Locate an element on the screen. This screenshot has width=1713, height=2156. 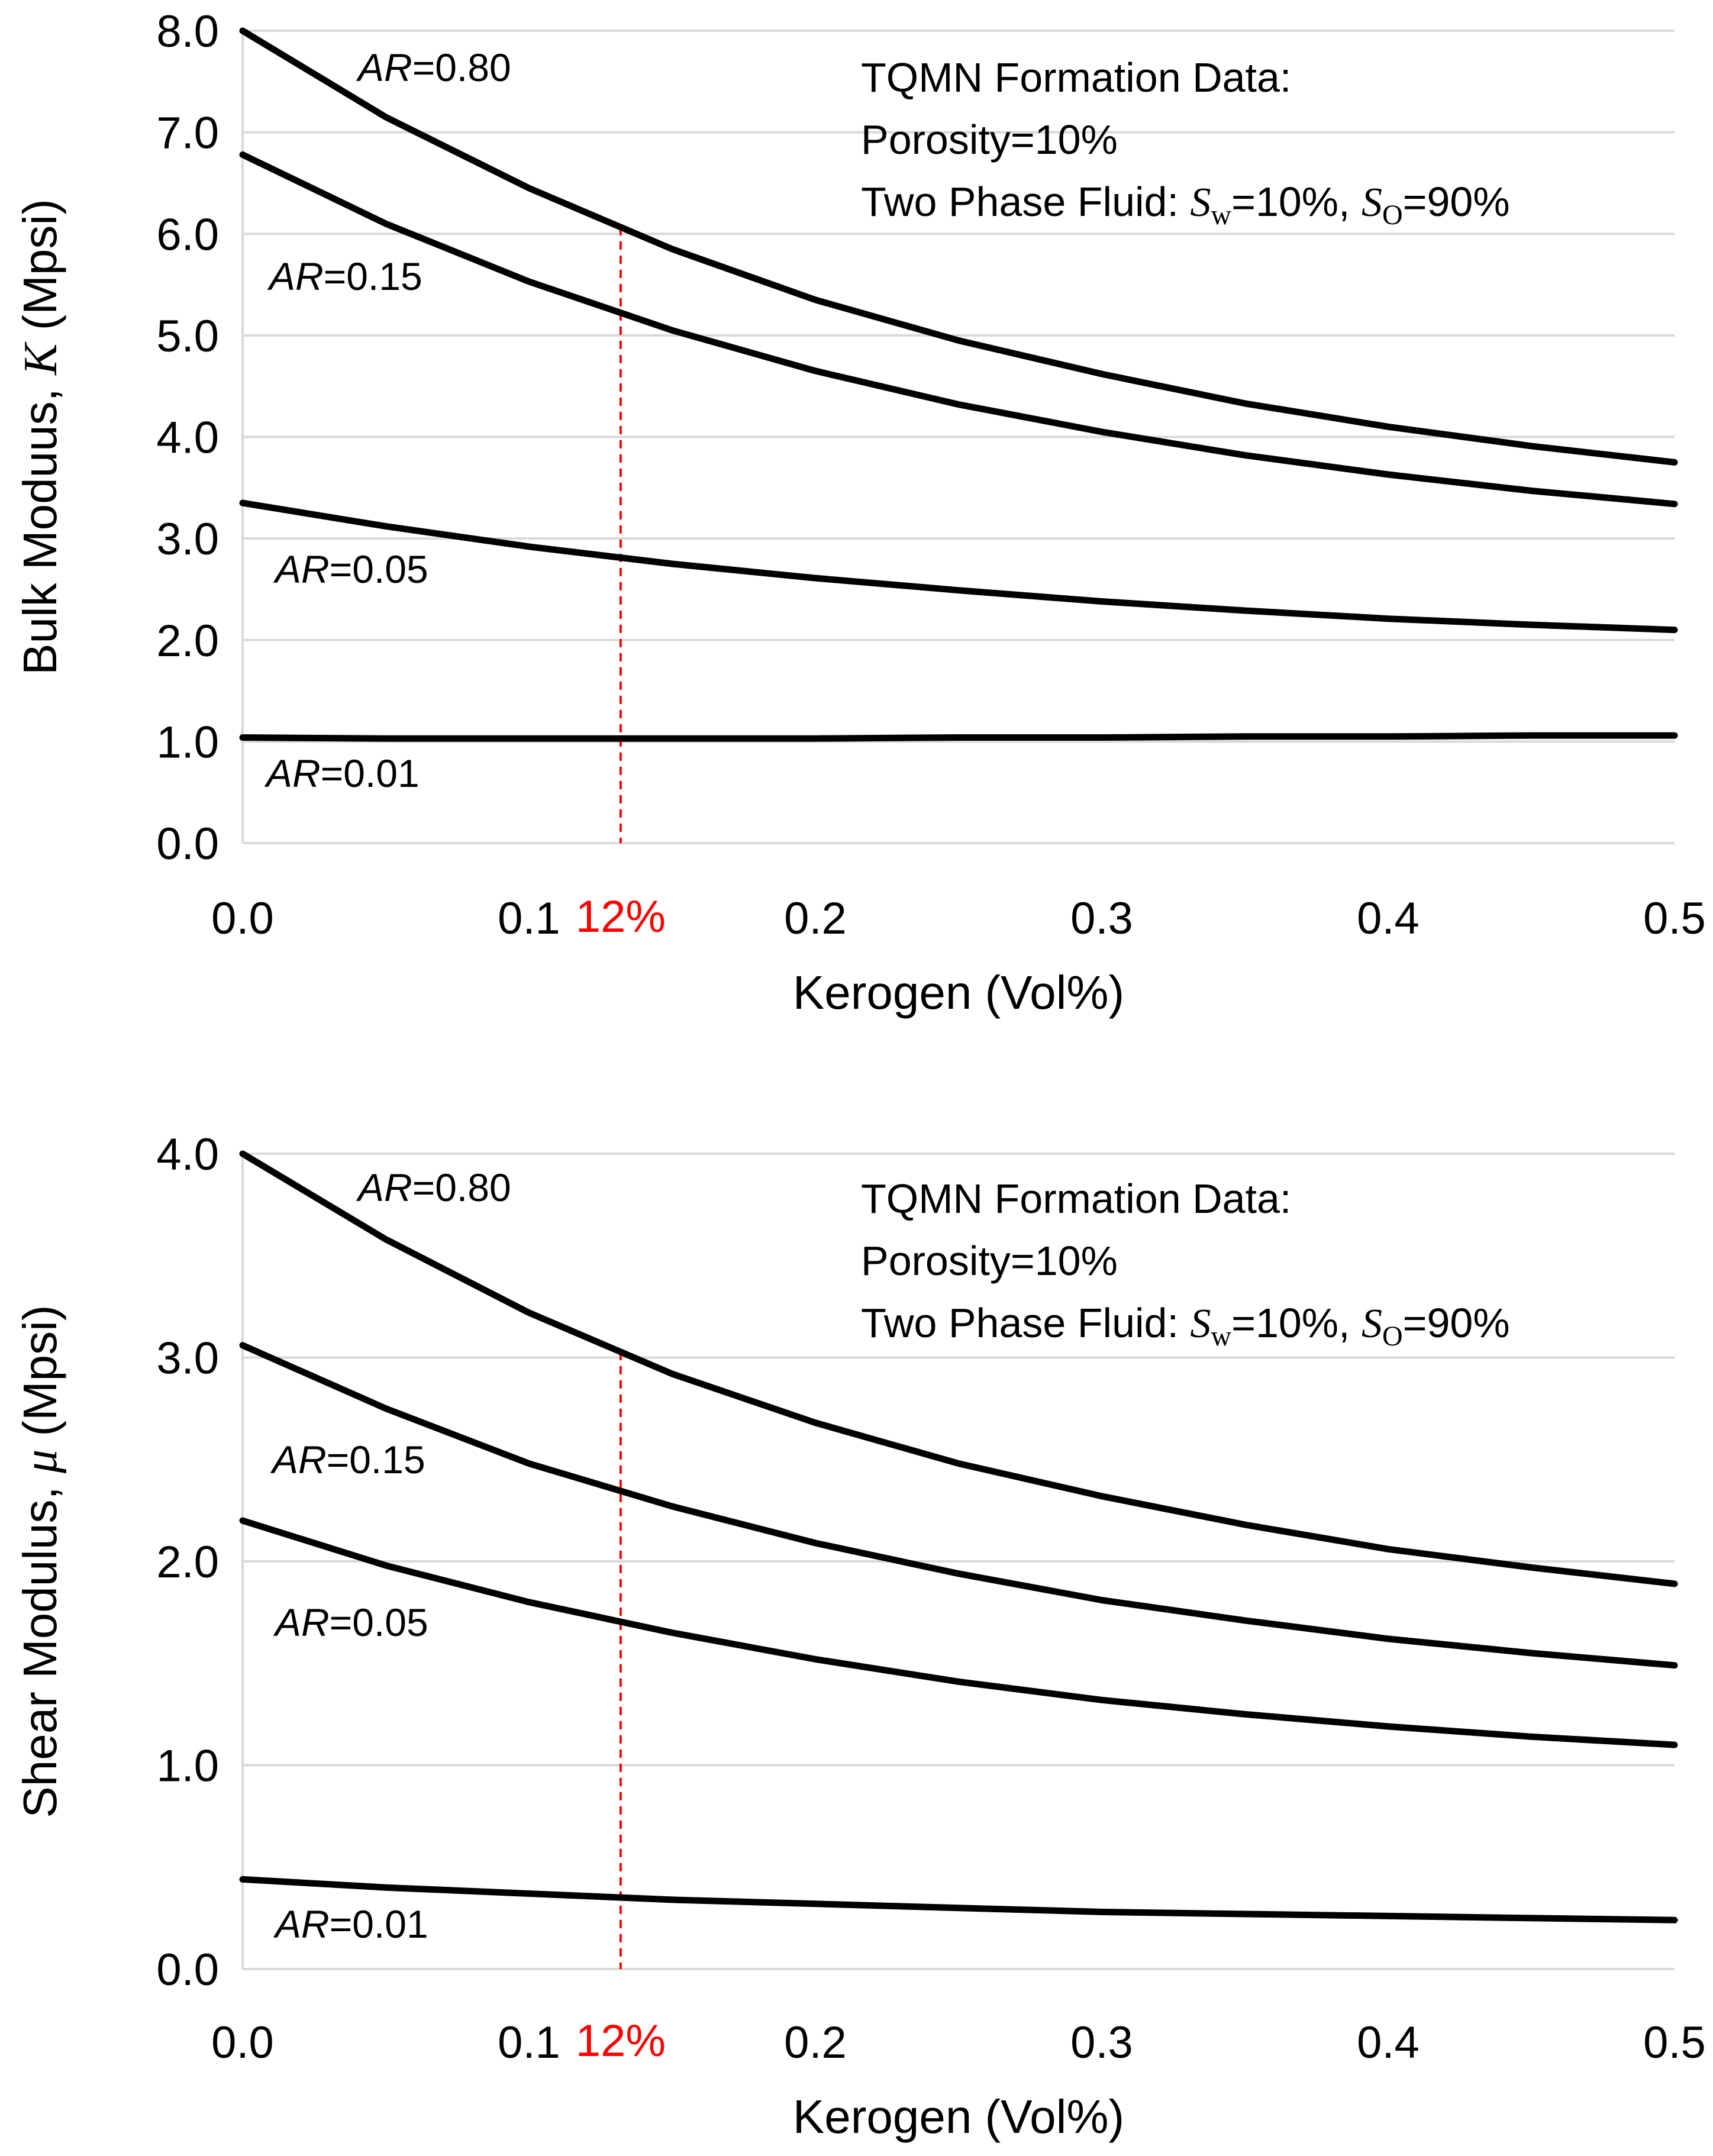
y-axis-title: Shear Modulus, μ (Mpsi) is located at coordinates (40, 1561).